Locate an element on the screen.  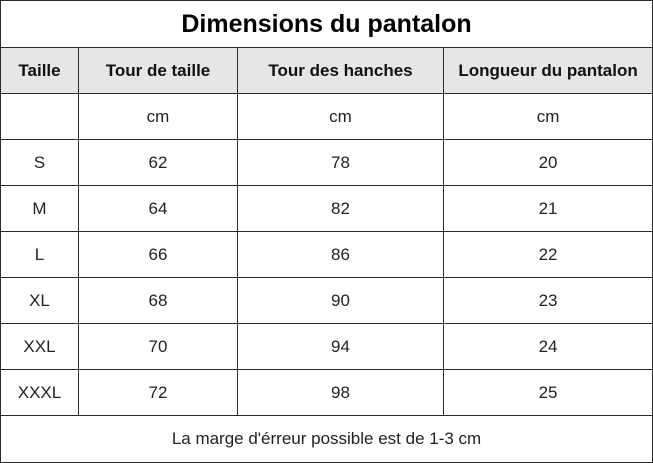
note-row: La marge d'érreur possible est de 1-3 cm is located at coordinates (326, 439).